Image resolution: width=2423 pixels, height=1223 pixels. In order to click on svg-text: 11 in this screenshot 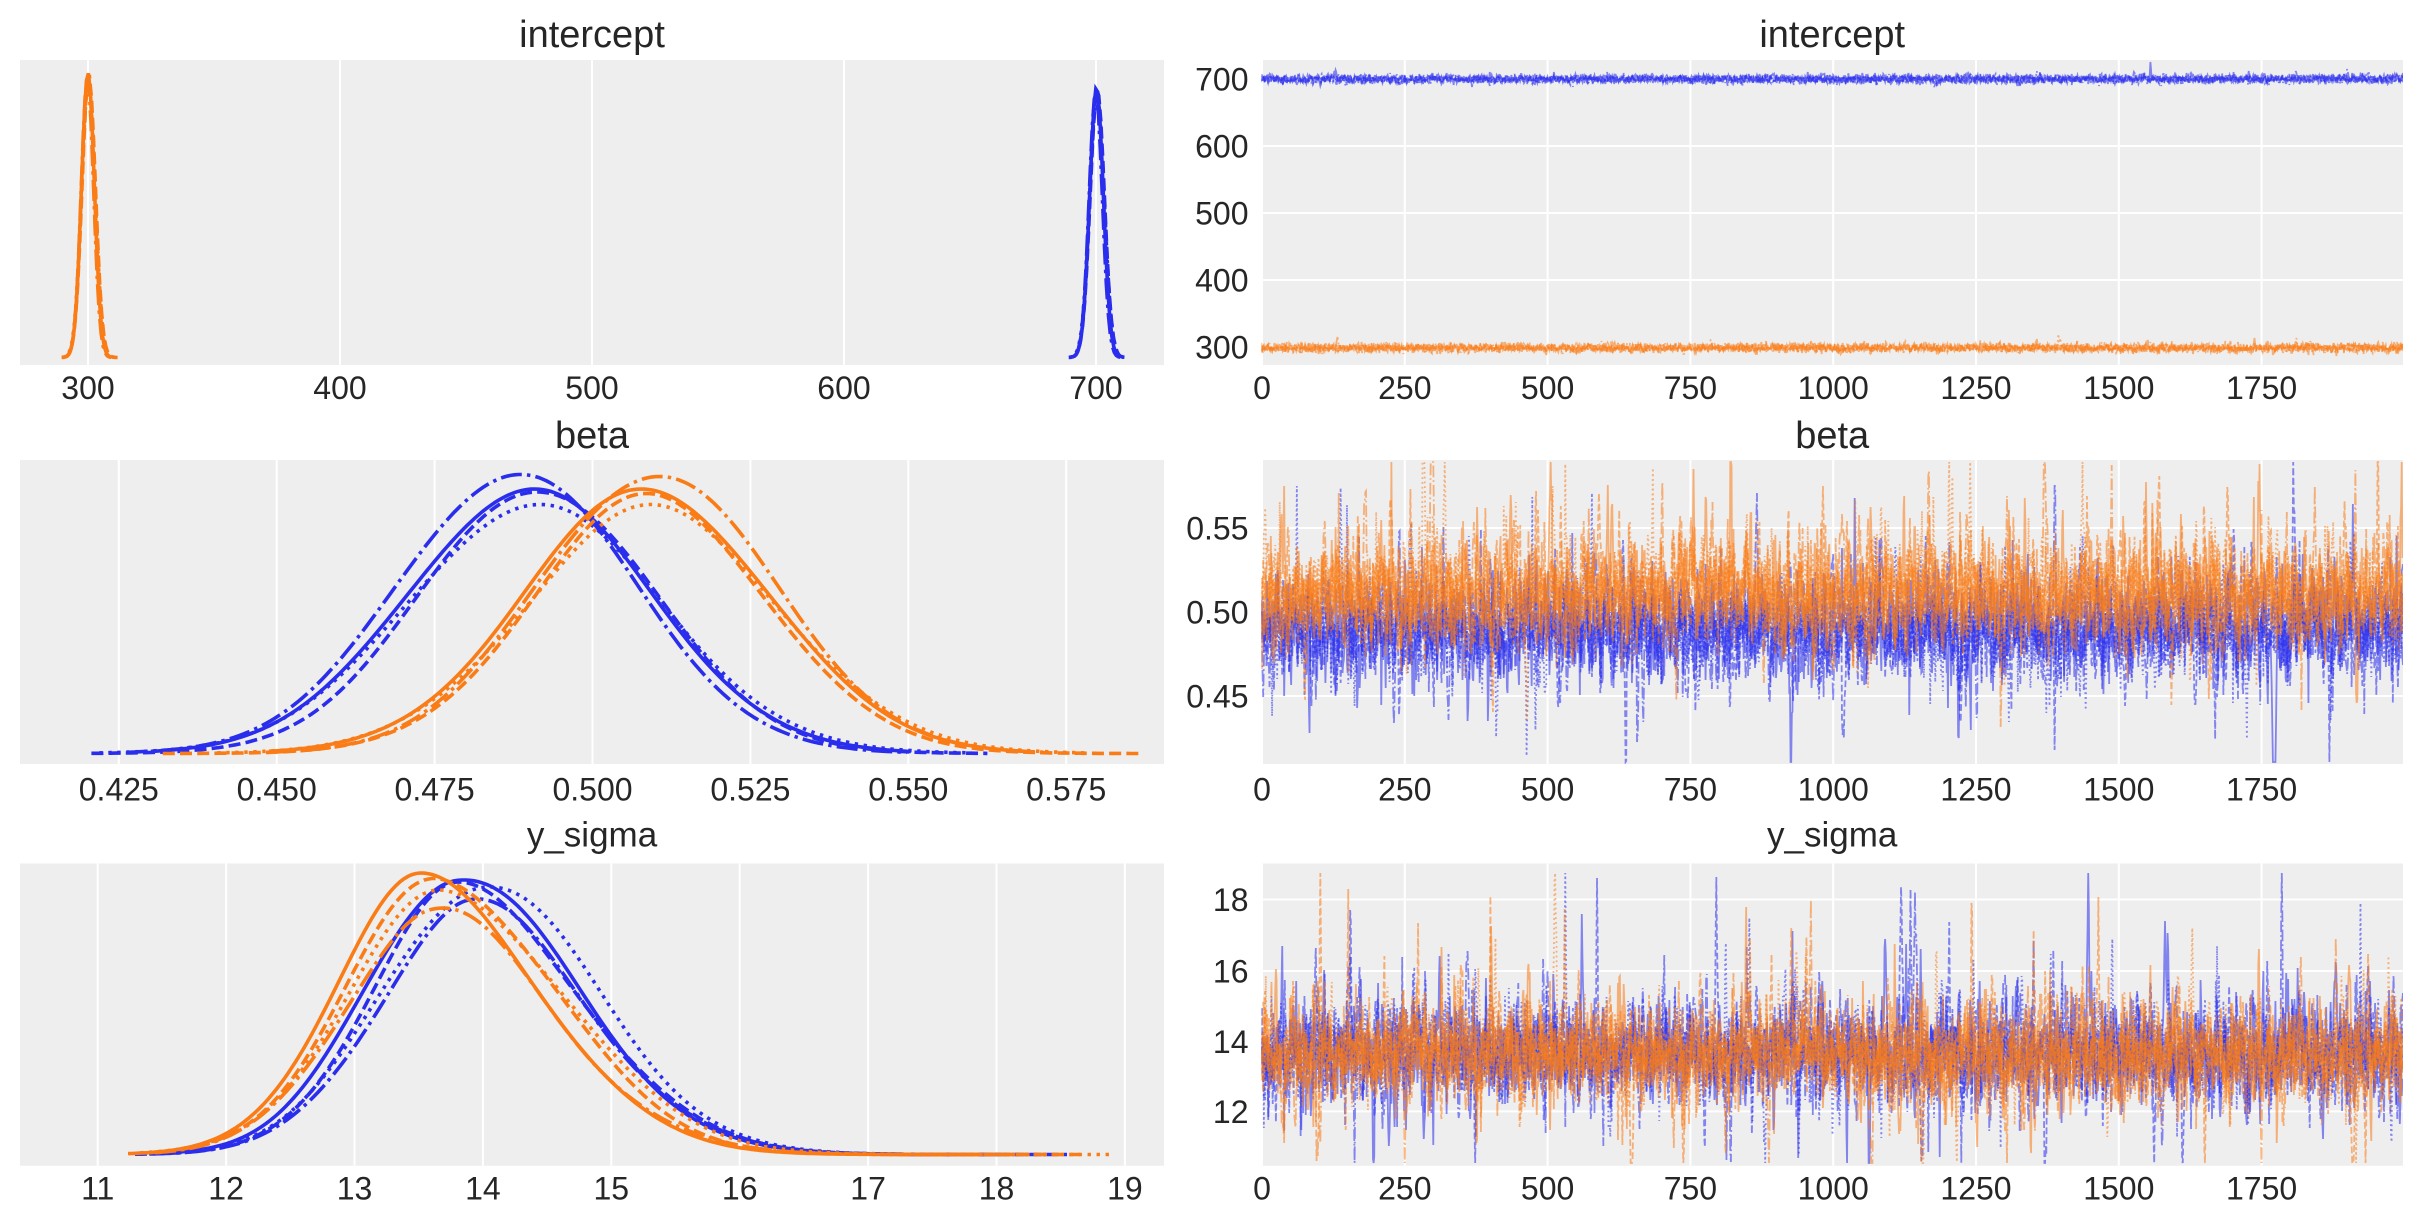, I will do `click(97, 1189)`.